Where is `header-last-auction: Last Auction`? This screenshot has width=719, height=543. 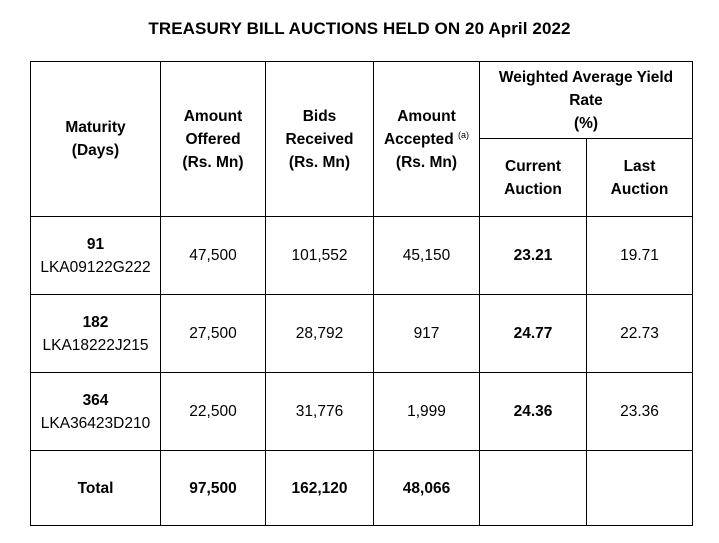 header-last-auction: Last Auction is located at coordinates (639, 177).